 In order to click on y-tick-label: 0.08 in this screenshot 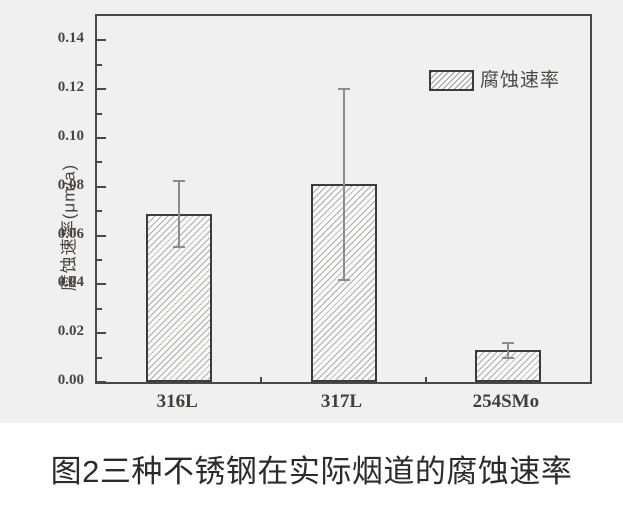, I will do `click(70, 184)`.